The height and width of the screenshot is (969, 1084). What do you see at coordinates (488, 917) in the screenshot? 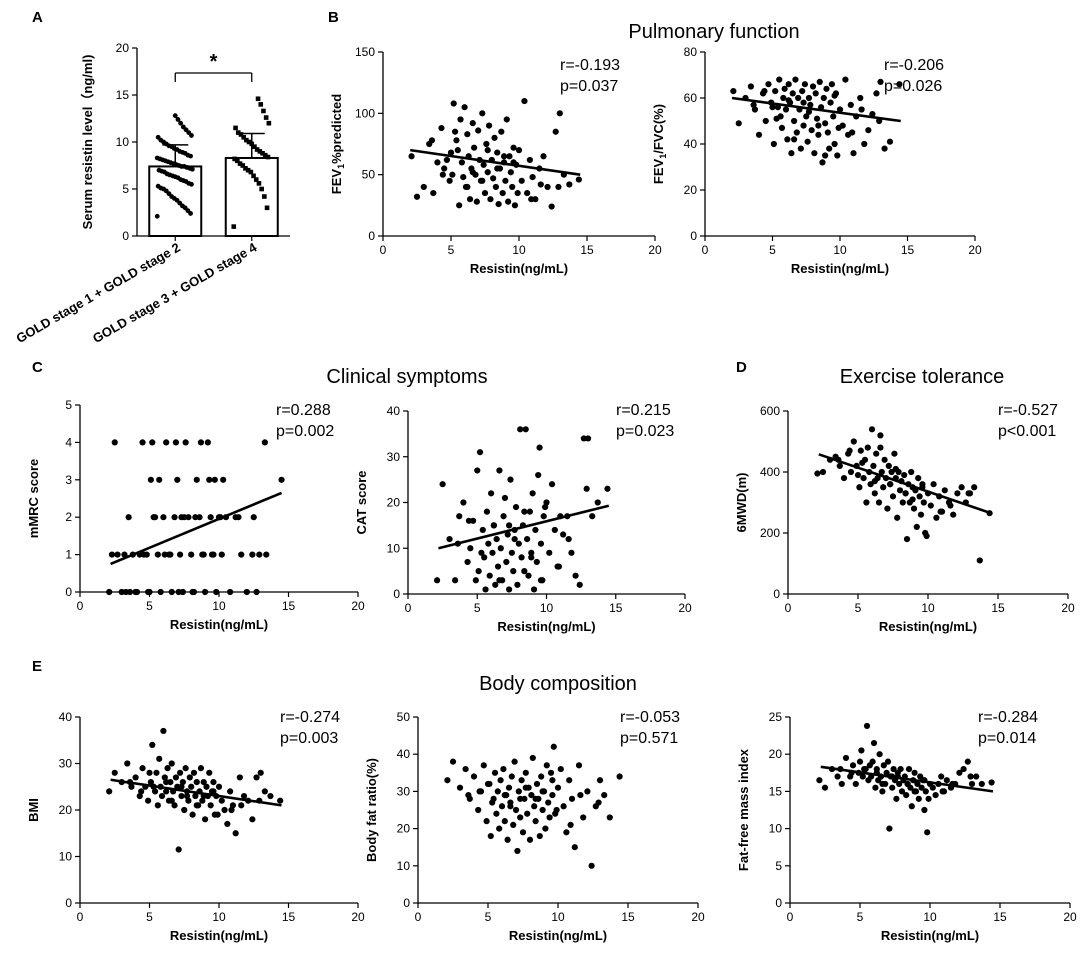
I see `x-tick-label: 5` at bounding box center [488, 917].